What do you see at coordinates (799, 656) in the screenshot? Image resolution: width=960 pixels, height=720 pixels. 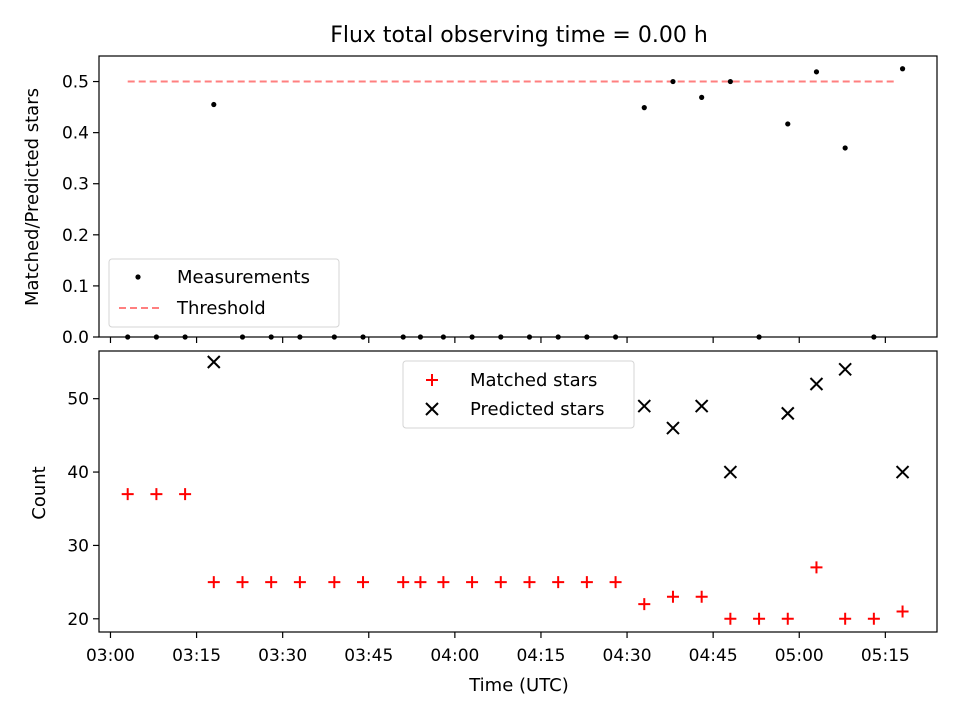 I see `x-tick-label: 05:00` at bounding box center [799, 656].